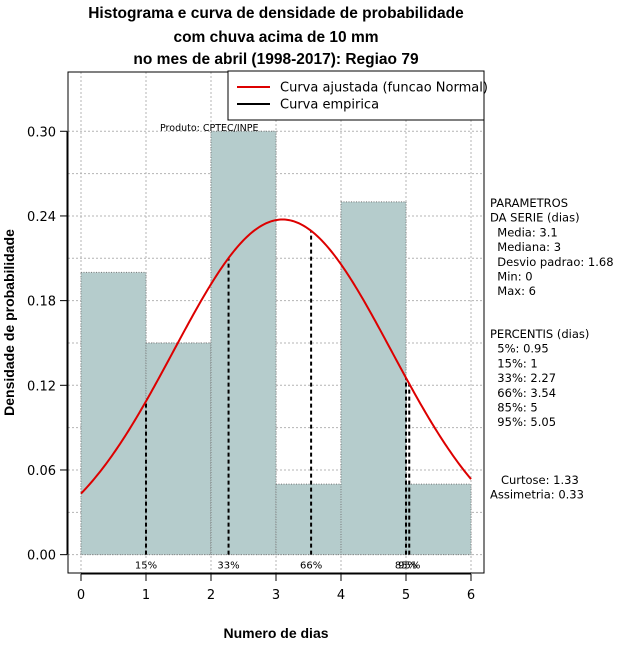 The height and width of the screenshot is (660, 640). What do you see at coordinates (523, 422) in the screenshot?
I see `percentis-line-7: 95%: 5.05` at bounding box center [523, 422].